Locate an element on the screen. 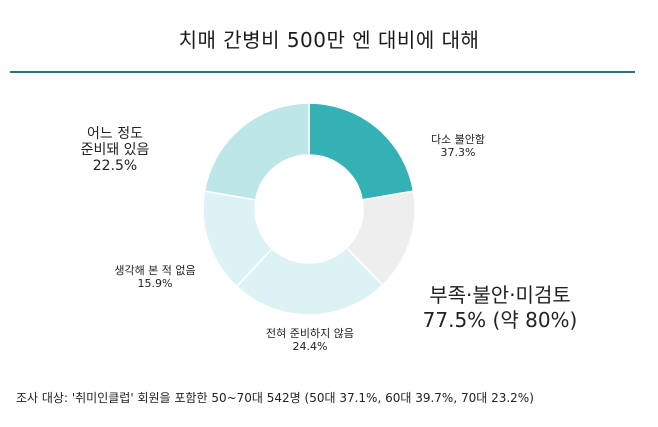 The height and width of the screenshot is (427, 658). label-prepared-line1: 어느 정도 is located at coordinates (115, 134).